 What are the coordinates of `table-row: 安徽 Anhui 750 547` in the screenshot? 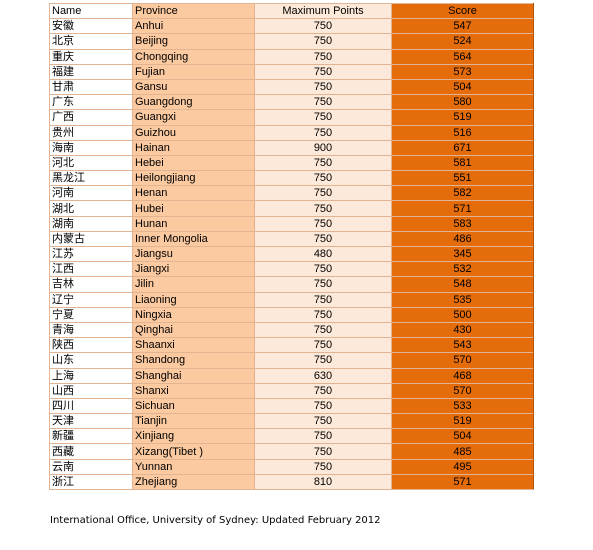 It's located at (291, 26).